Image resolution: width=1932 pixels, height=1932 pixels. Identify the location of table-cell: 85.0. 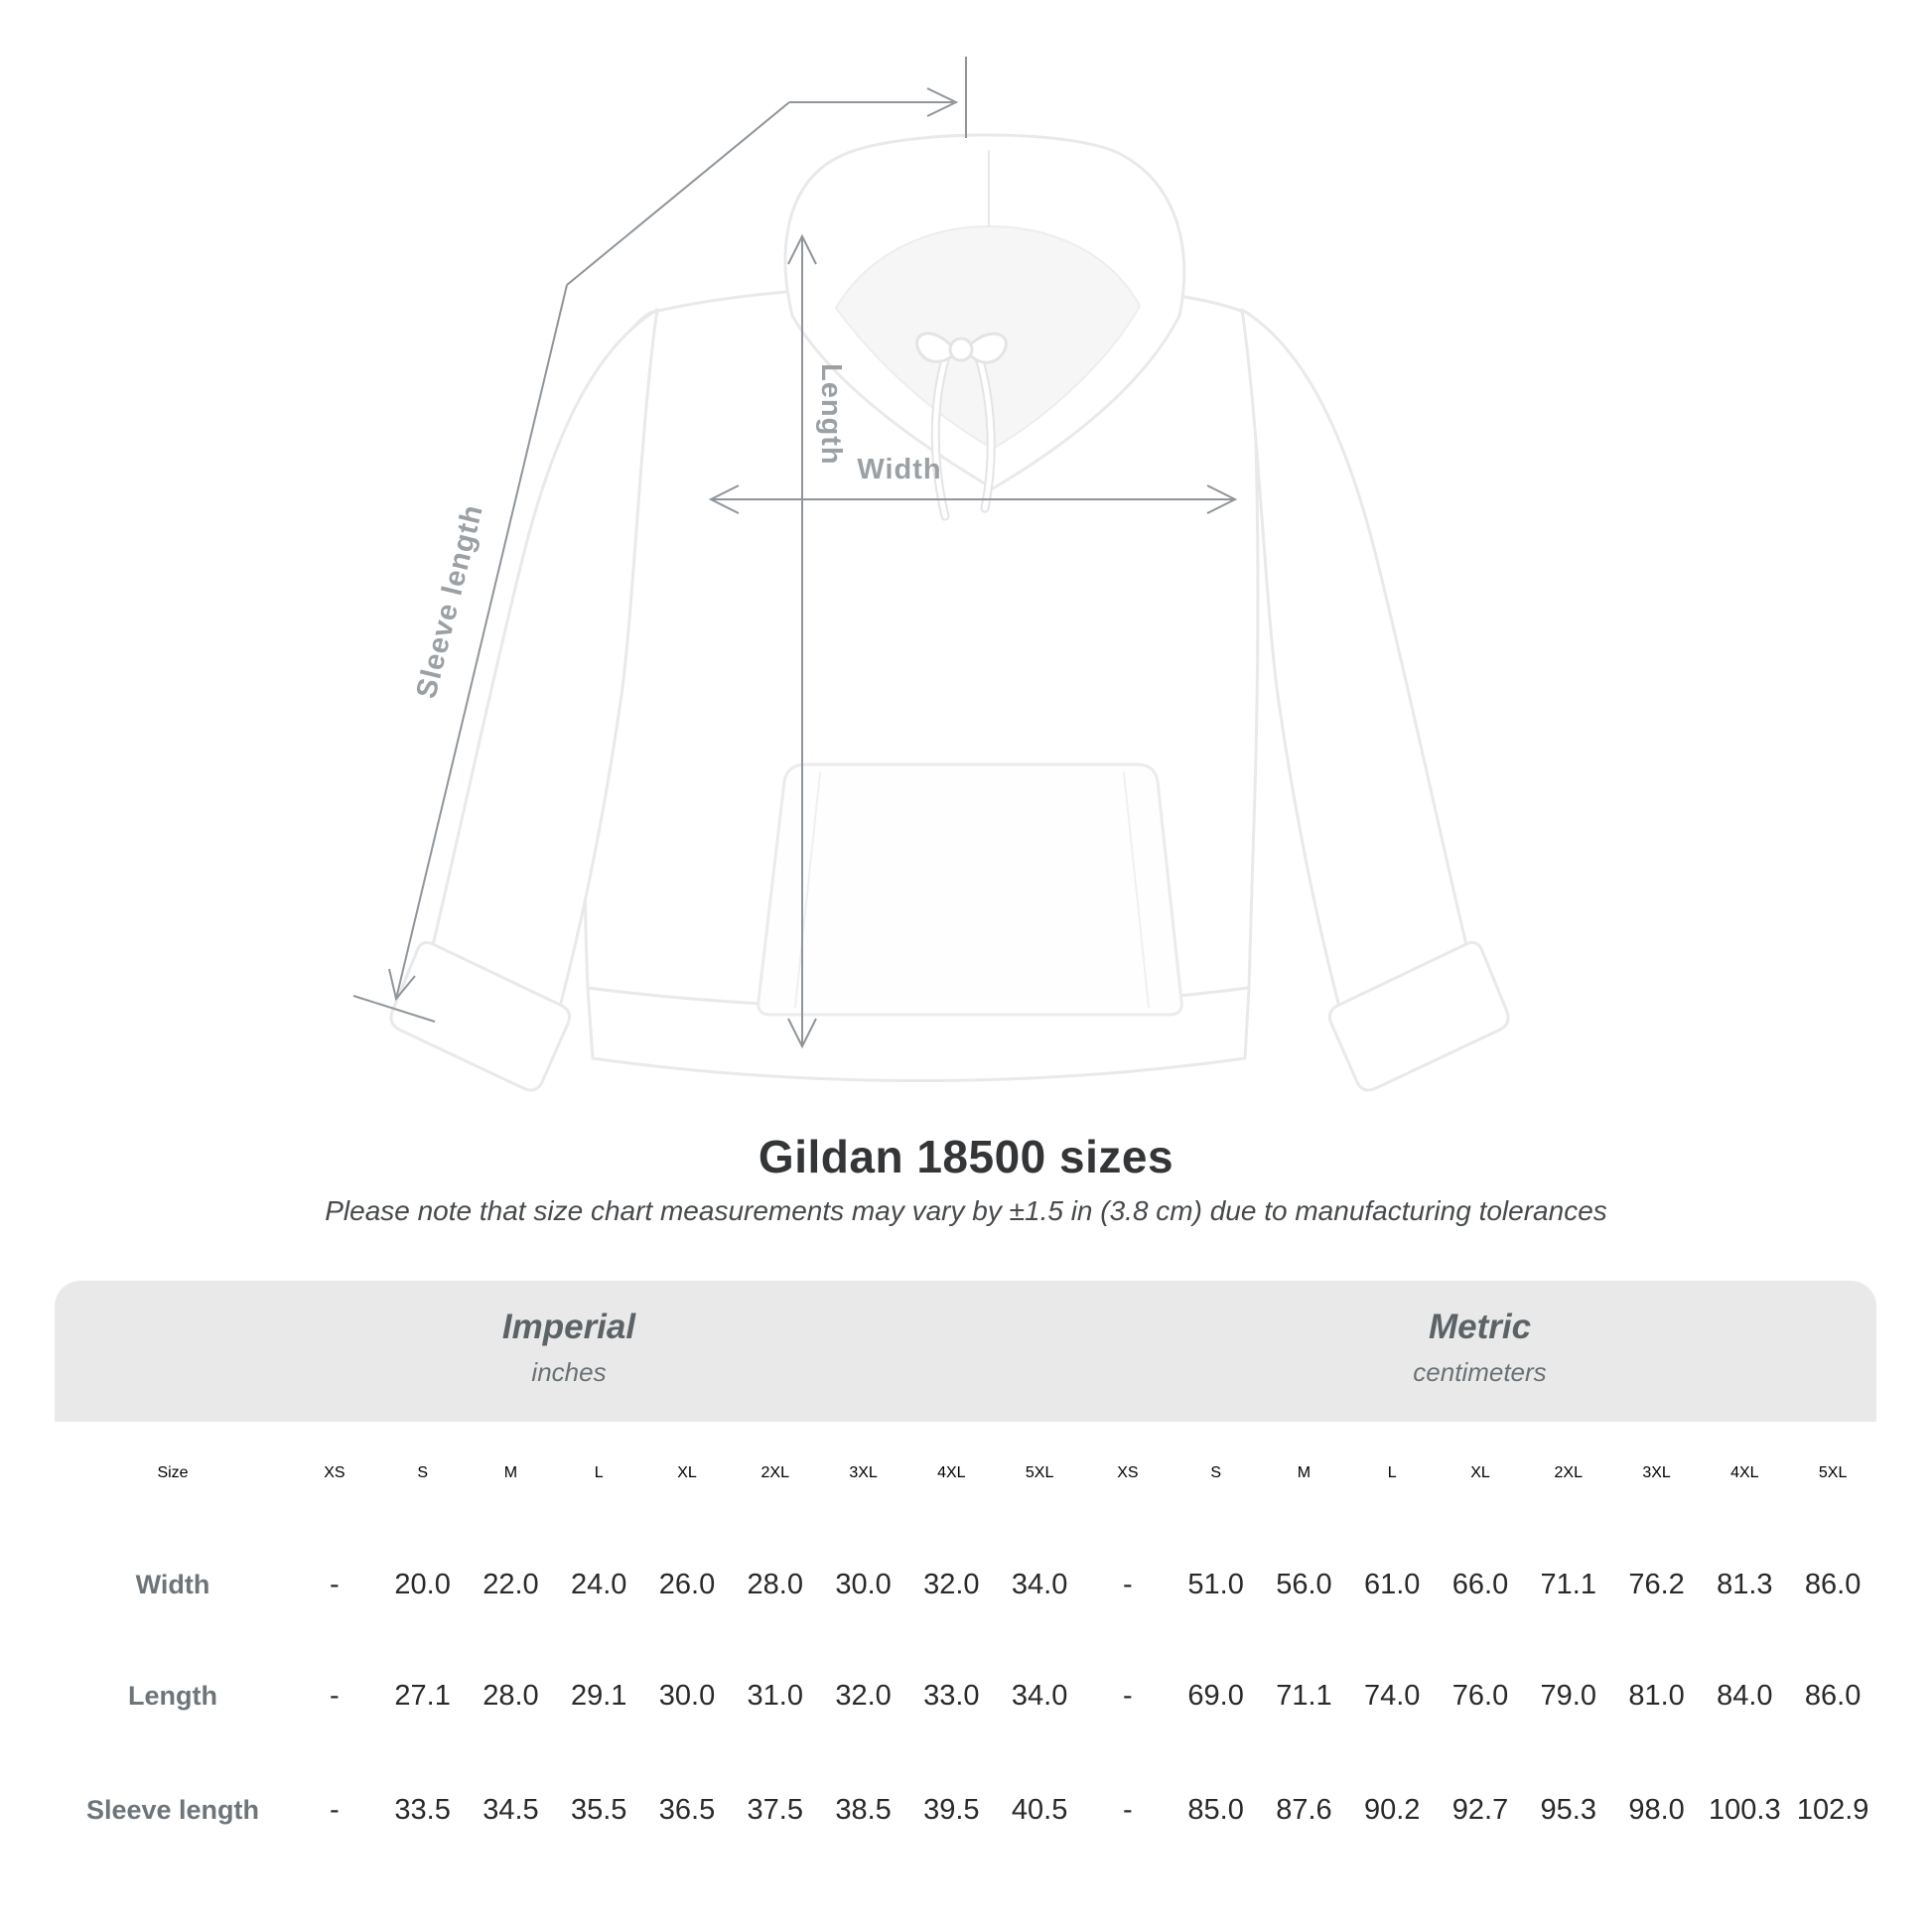
(1215, 1810).